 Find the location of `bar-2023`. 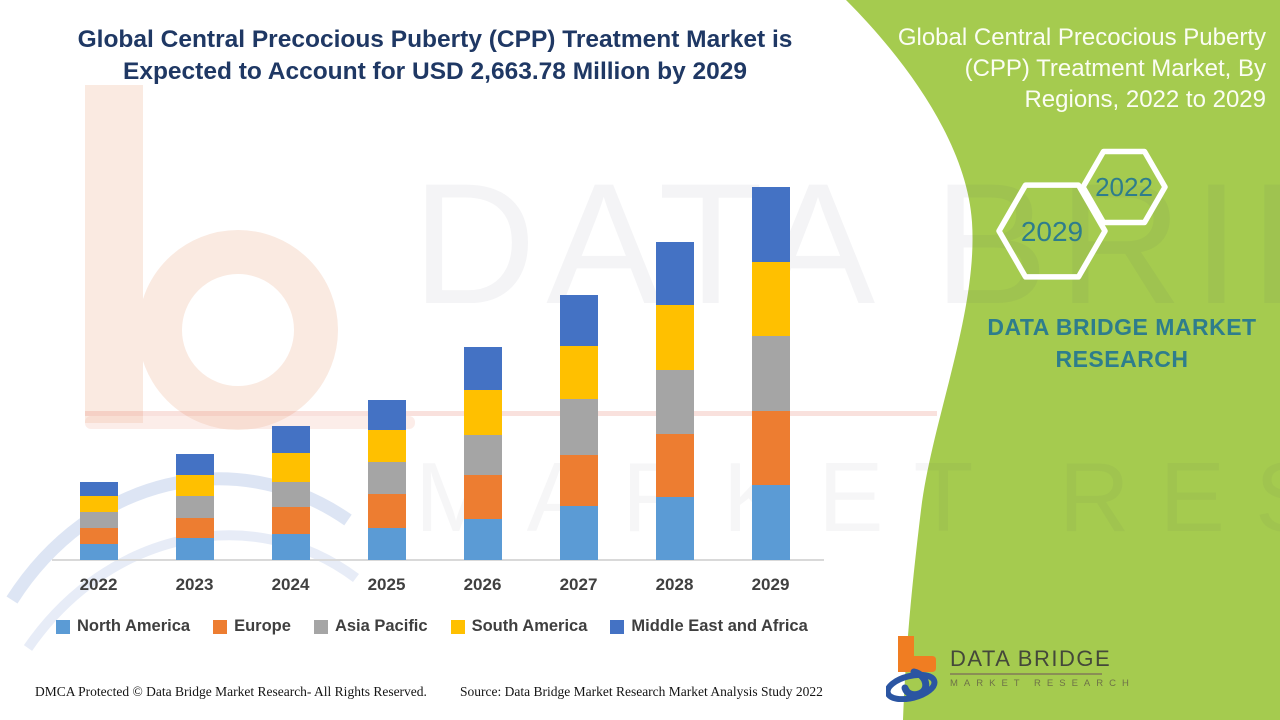

bar-2023 is located at coordinates (194, 506).